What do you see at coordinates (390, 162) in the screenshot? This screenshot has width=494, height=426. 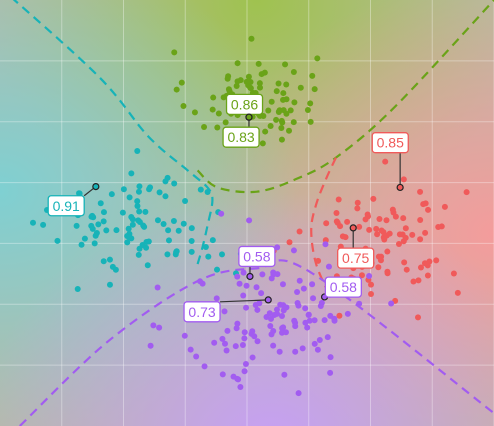 I see `annotation: 0.85` at bounding box center [390, 162].